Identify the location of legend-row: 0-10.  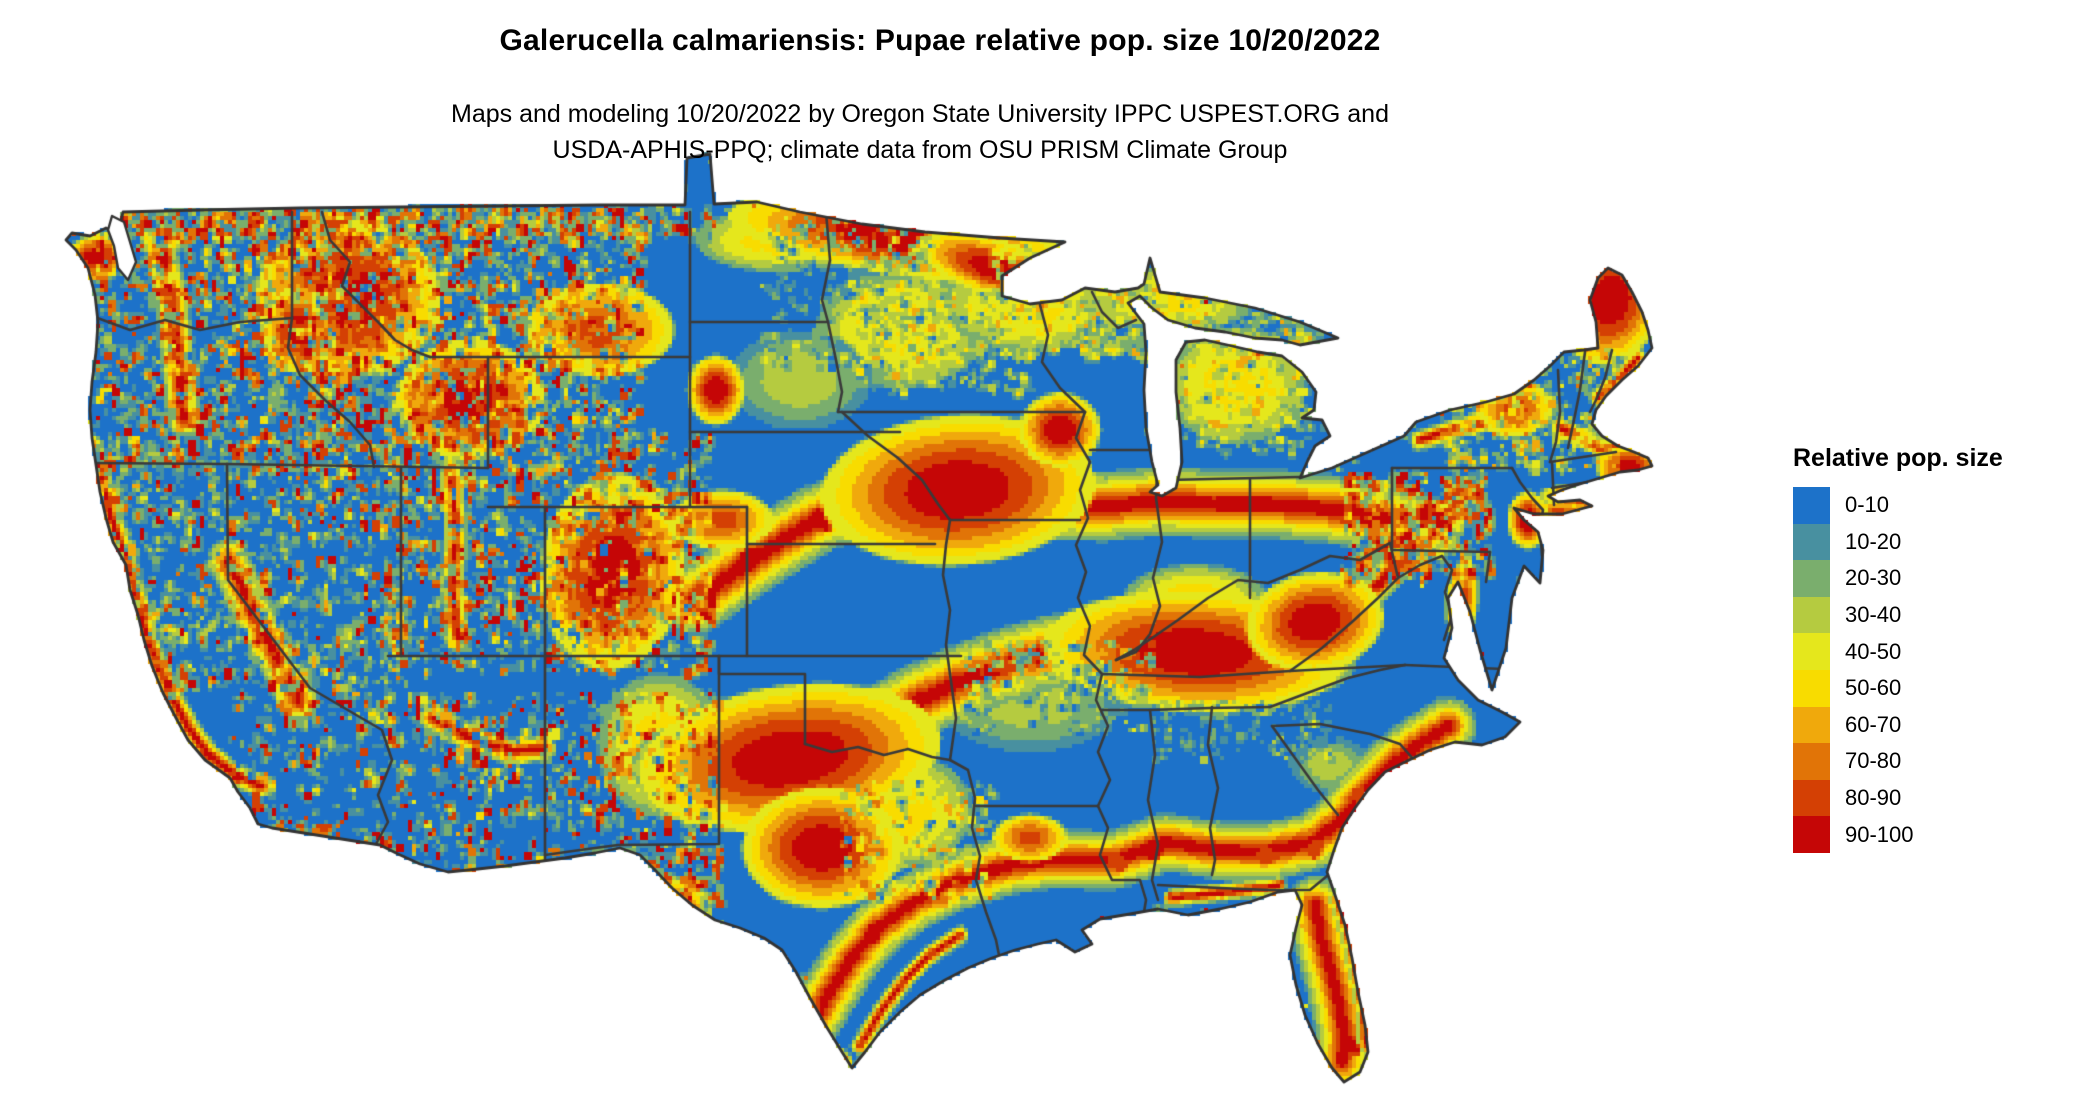
(1898, 505).